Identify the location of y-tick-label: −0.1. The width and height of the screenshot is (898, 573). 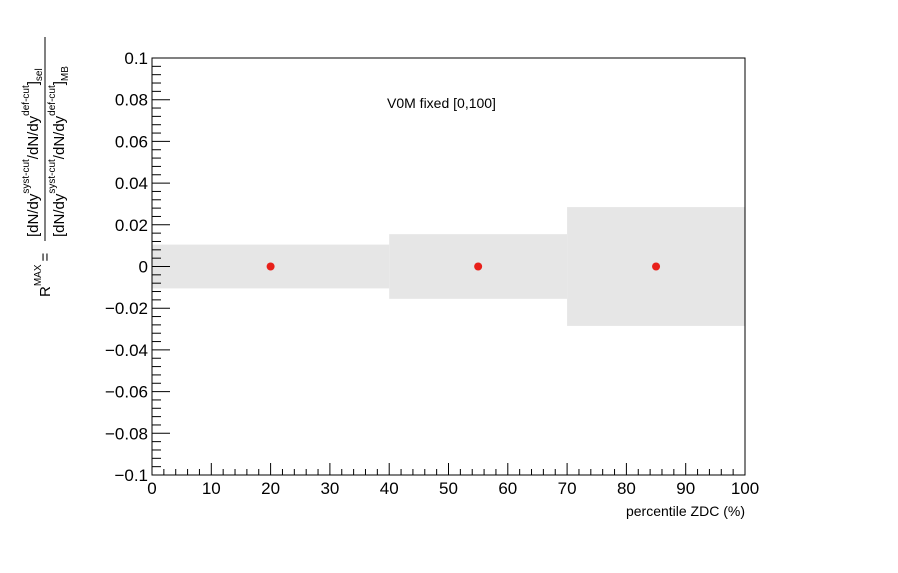
(131, 475).